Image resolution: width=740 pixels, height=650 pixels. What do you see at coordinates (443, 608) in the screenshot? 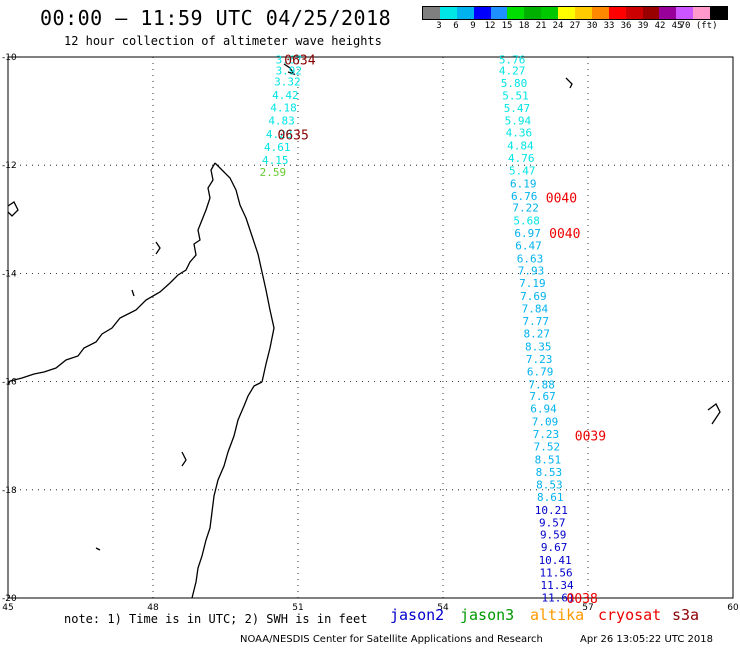
I see `longitude-label: 54` at bounding box center [443, 608].